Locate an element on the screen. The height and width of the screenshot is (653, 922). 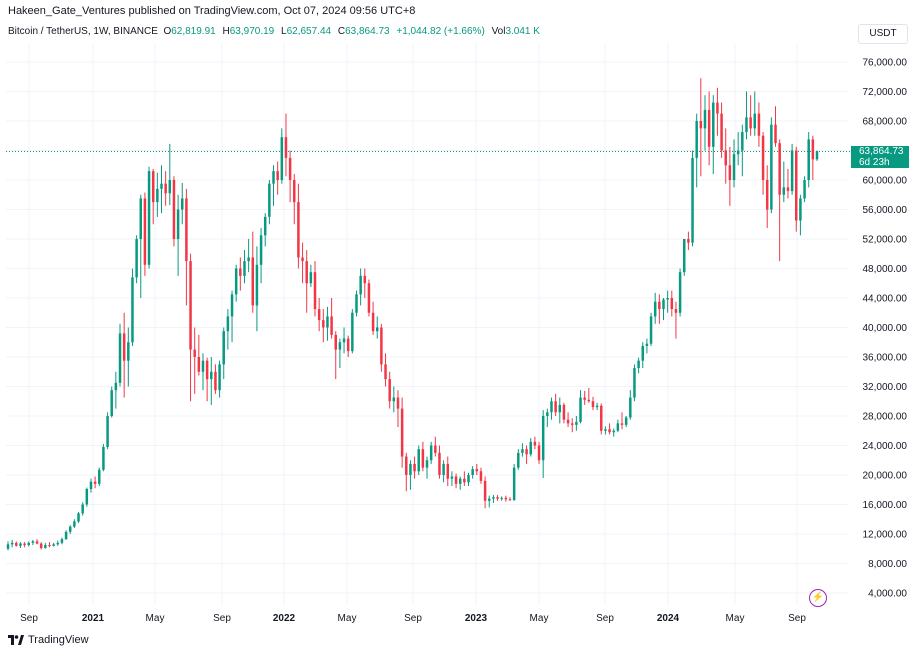
time-tick-label: Sep is located at coordinates (605, 618).